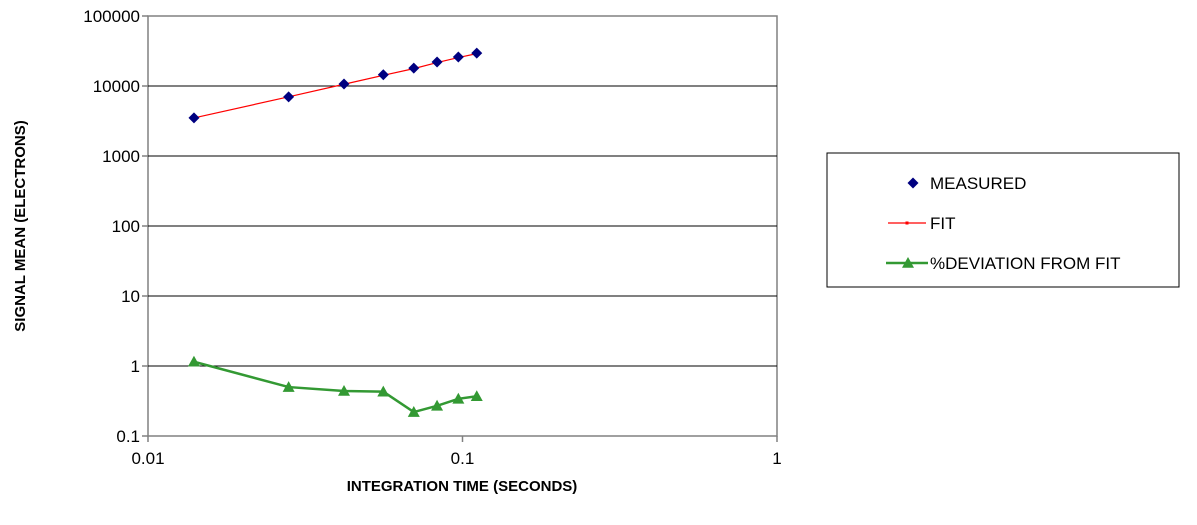 The width and height of the screenshot is (1197, 525). What do you see at coordinates (20, 225) in the screenshot?
I see `y-axis-title: SIGNAL MEAN (ELECTRONS)` at bounding box center [20, 225].